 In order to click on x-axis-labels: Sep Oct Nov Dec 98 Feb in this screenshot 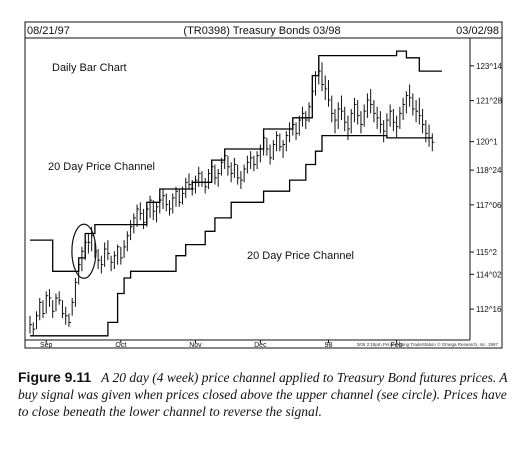, I will do `click(221, 344)`.